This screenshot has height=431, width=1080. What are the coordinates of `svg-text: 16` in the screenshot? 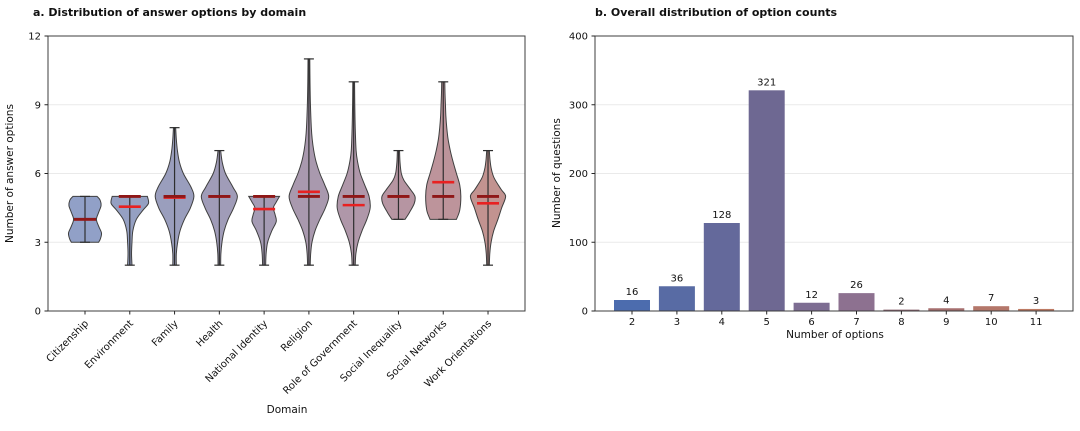 It's located at (632, 292).